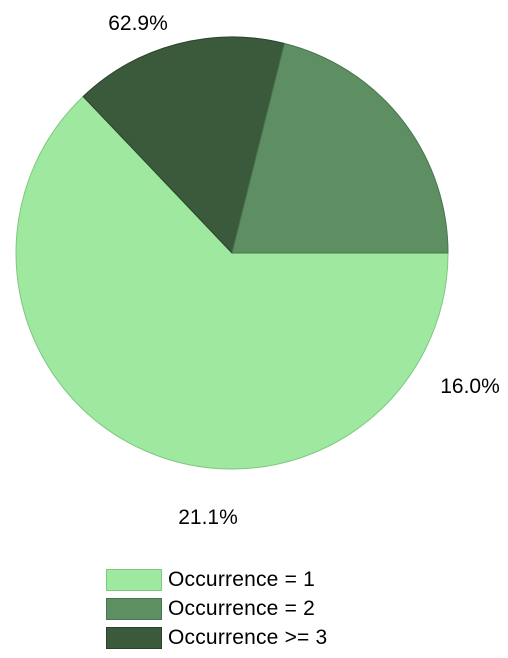 This screenshot has height=658, width=508. Describe the element at coordinates (208, 517) in the screenshot. I see `pie-label-21-1-percent: 21.1%` at that location.